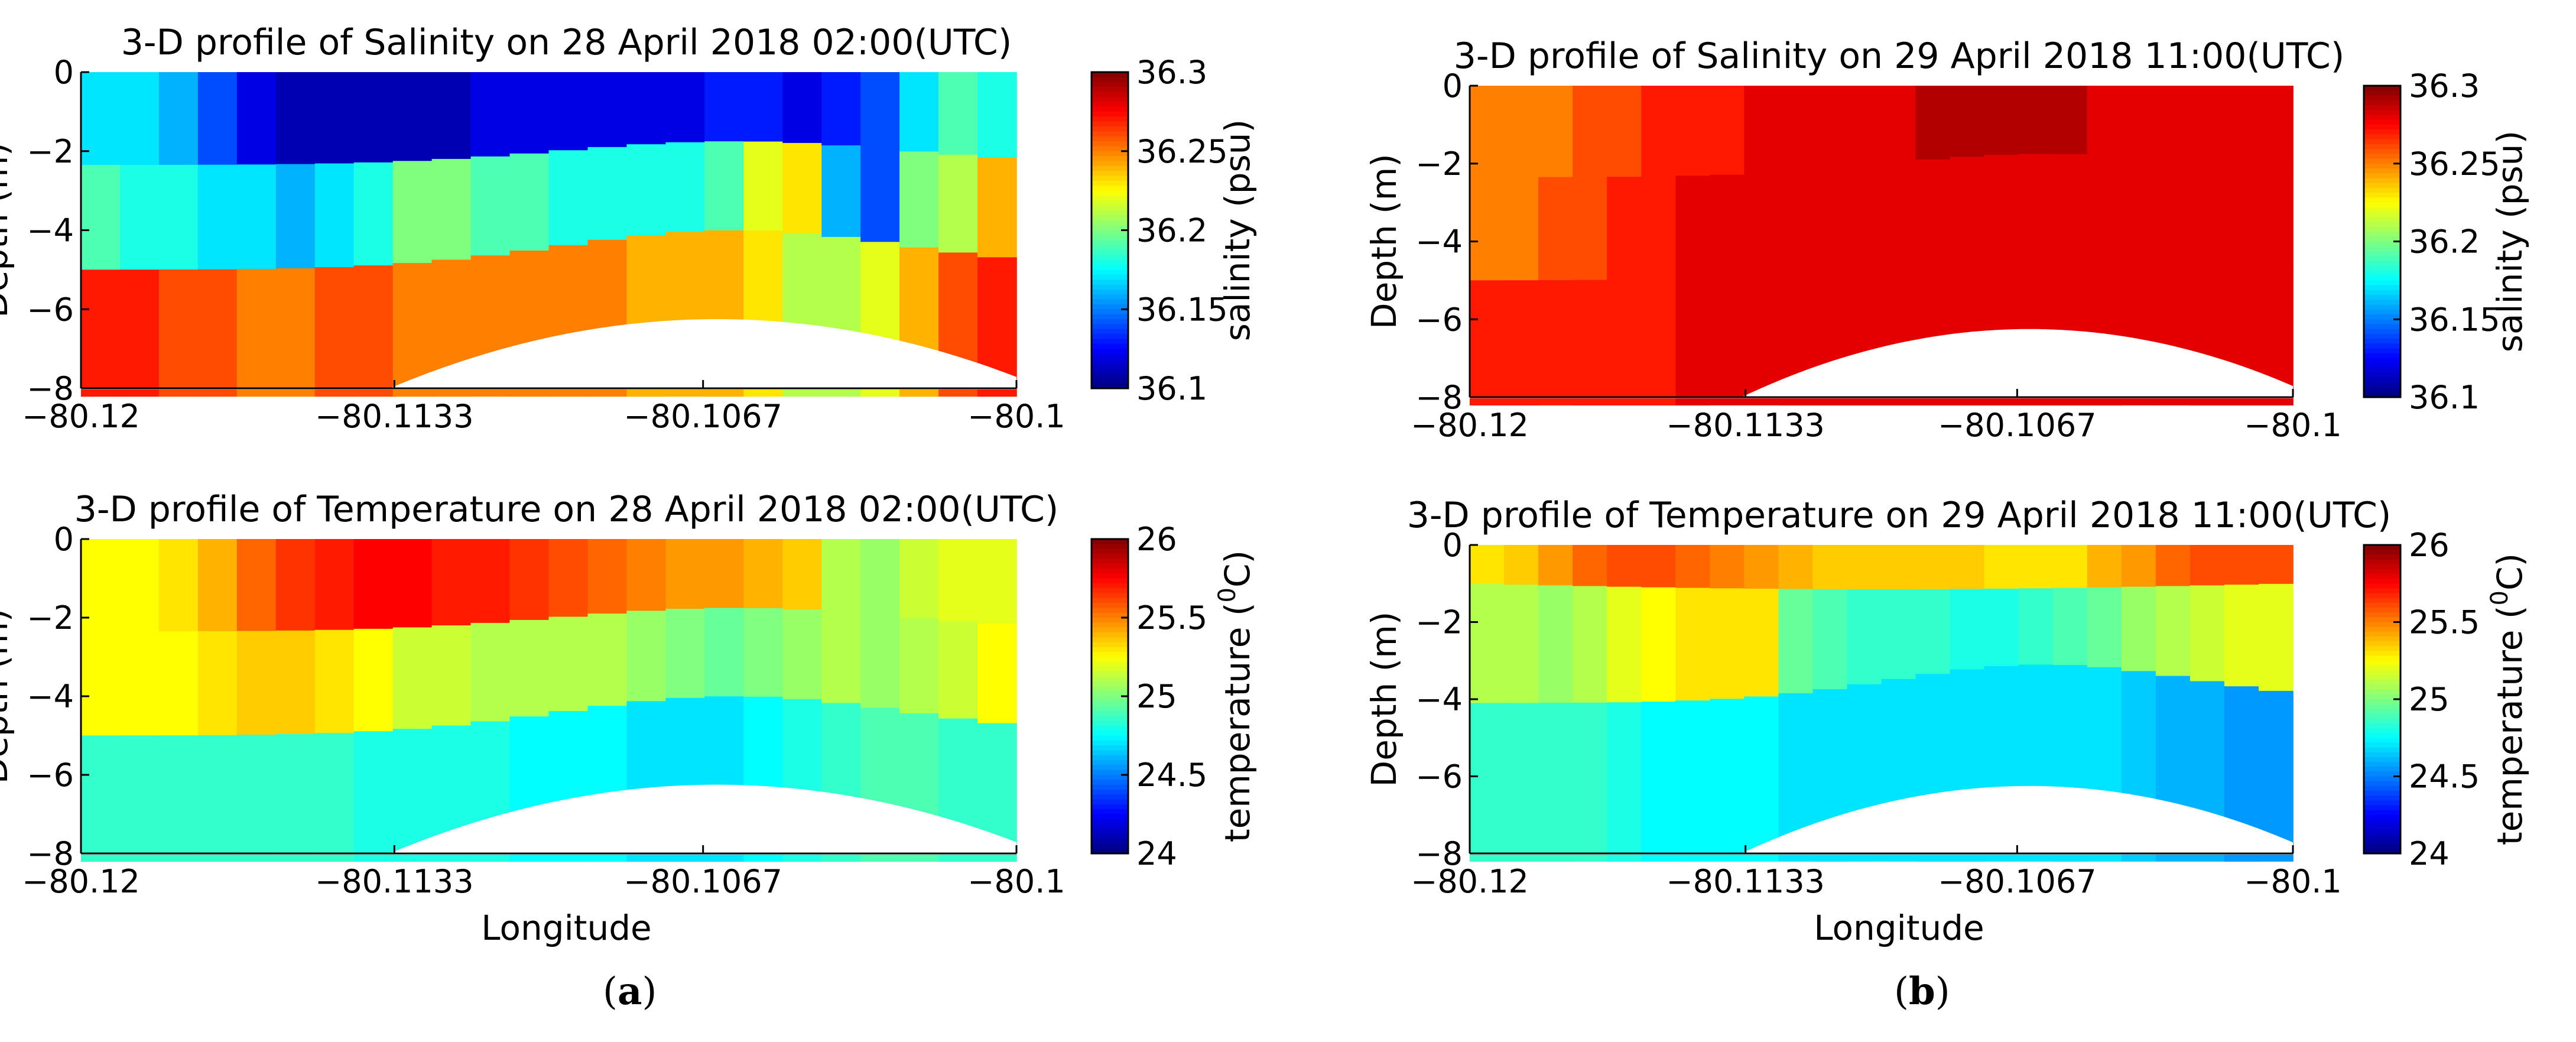 This screenshot has width=2576, height=1042. Describe the element at coordinates (548, 354) in the screenshot. I see `seabed-mask` at that location.